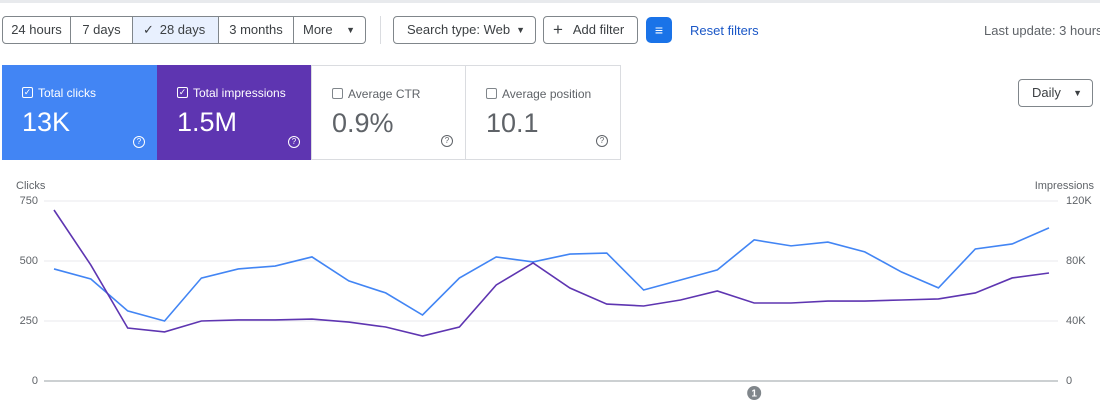 The image size is (1100, 401). I want to click on reset-filters-link: Reset filters, so click(724, 30).